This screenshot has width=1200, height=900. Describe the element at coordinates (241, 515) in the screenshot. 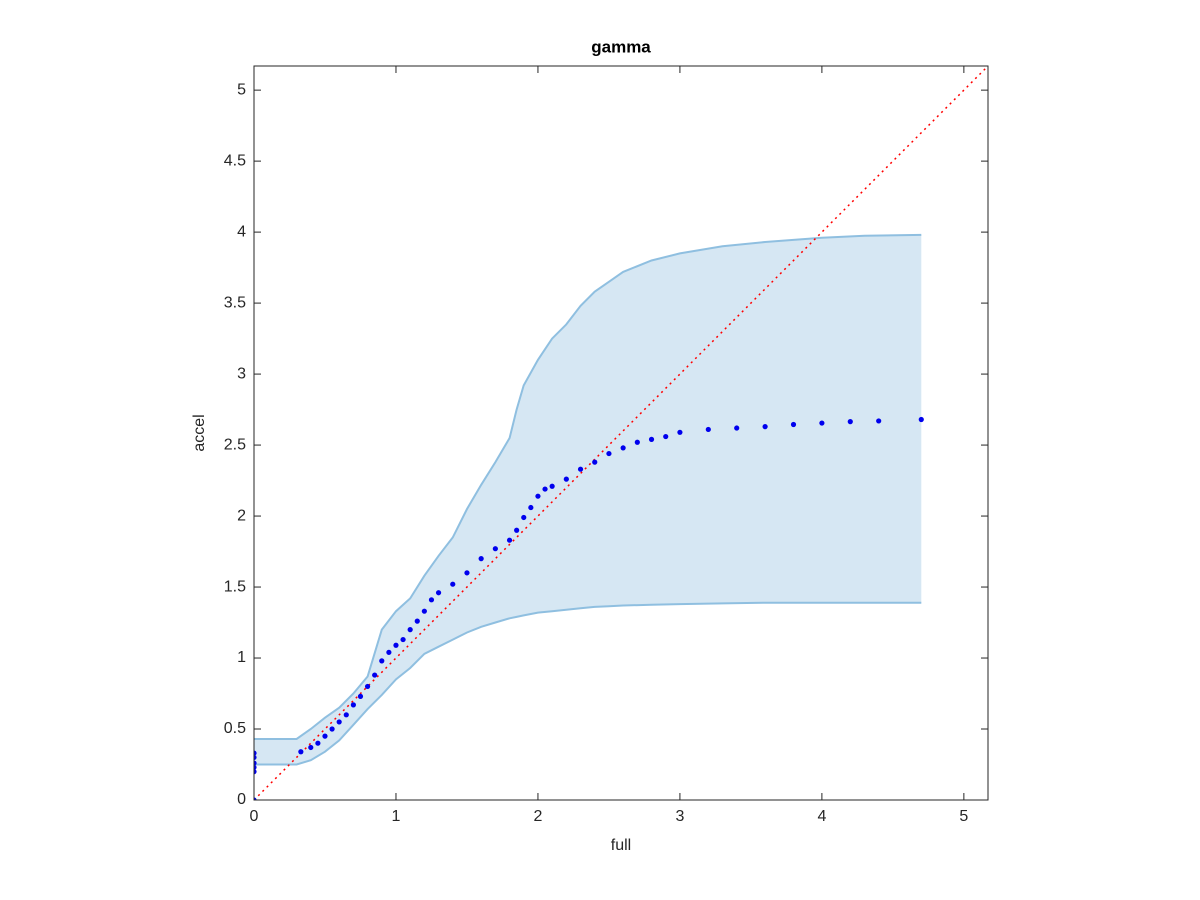

I see `y-tick-label: 2` at that location.